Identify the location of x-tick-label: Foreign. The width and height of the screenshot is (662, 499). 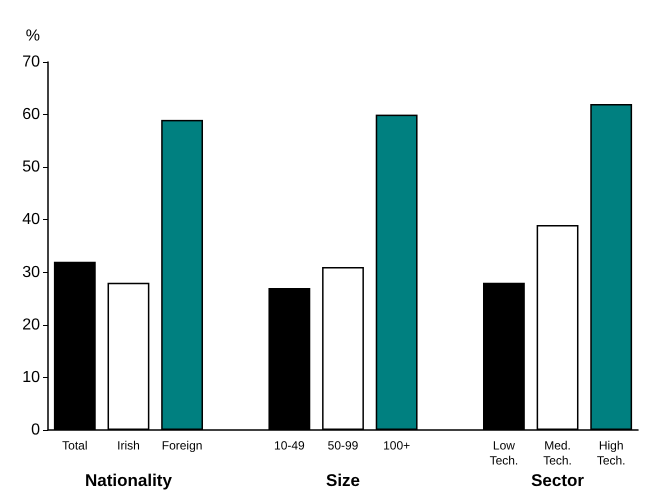
(182, 445).